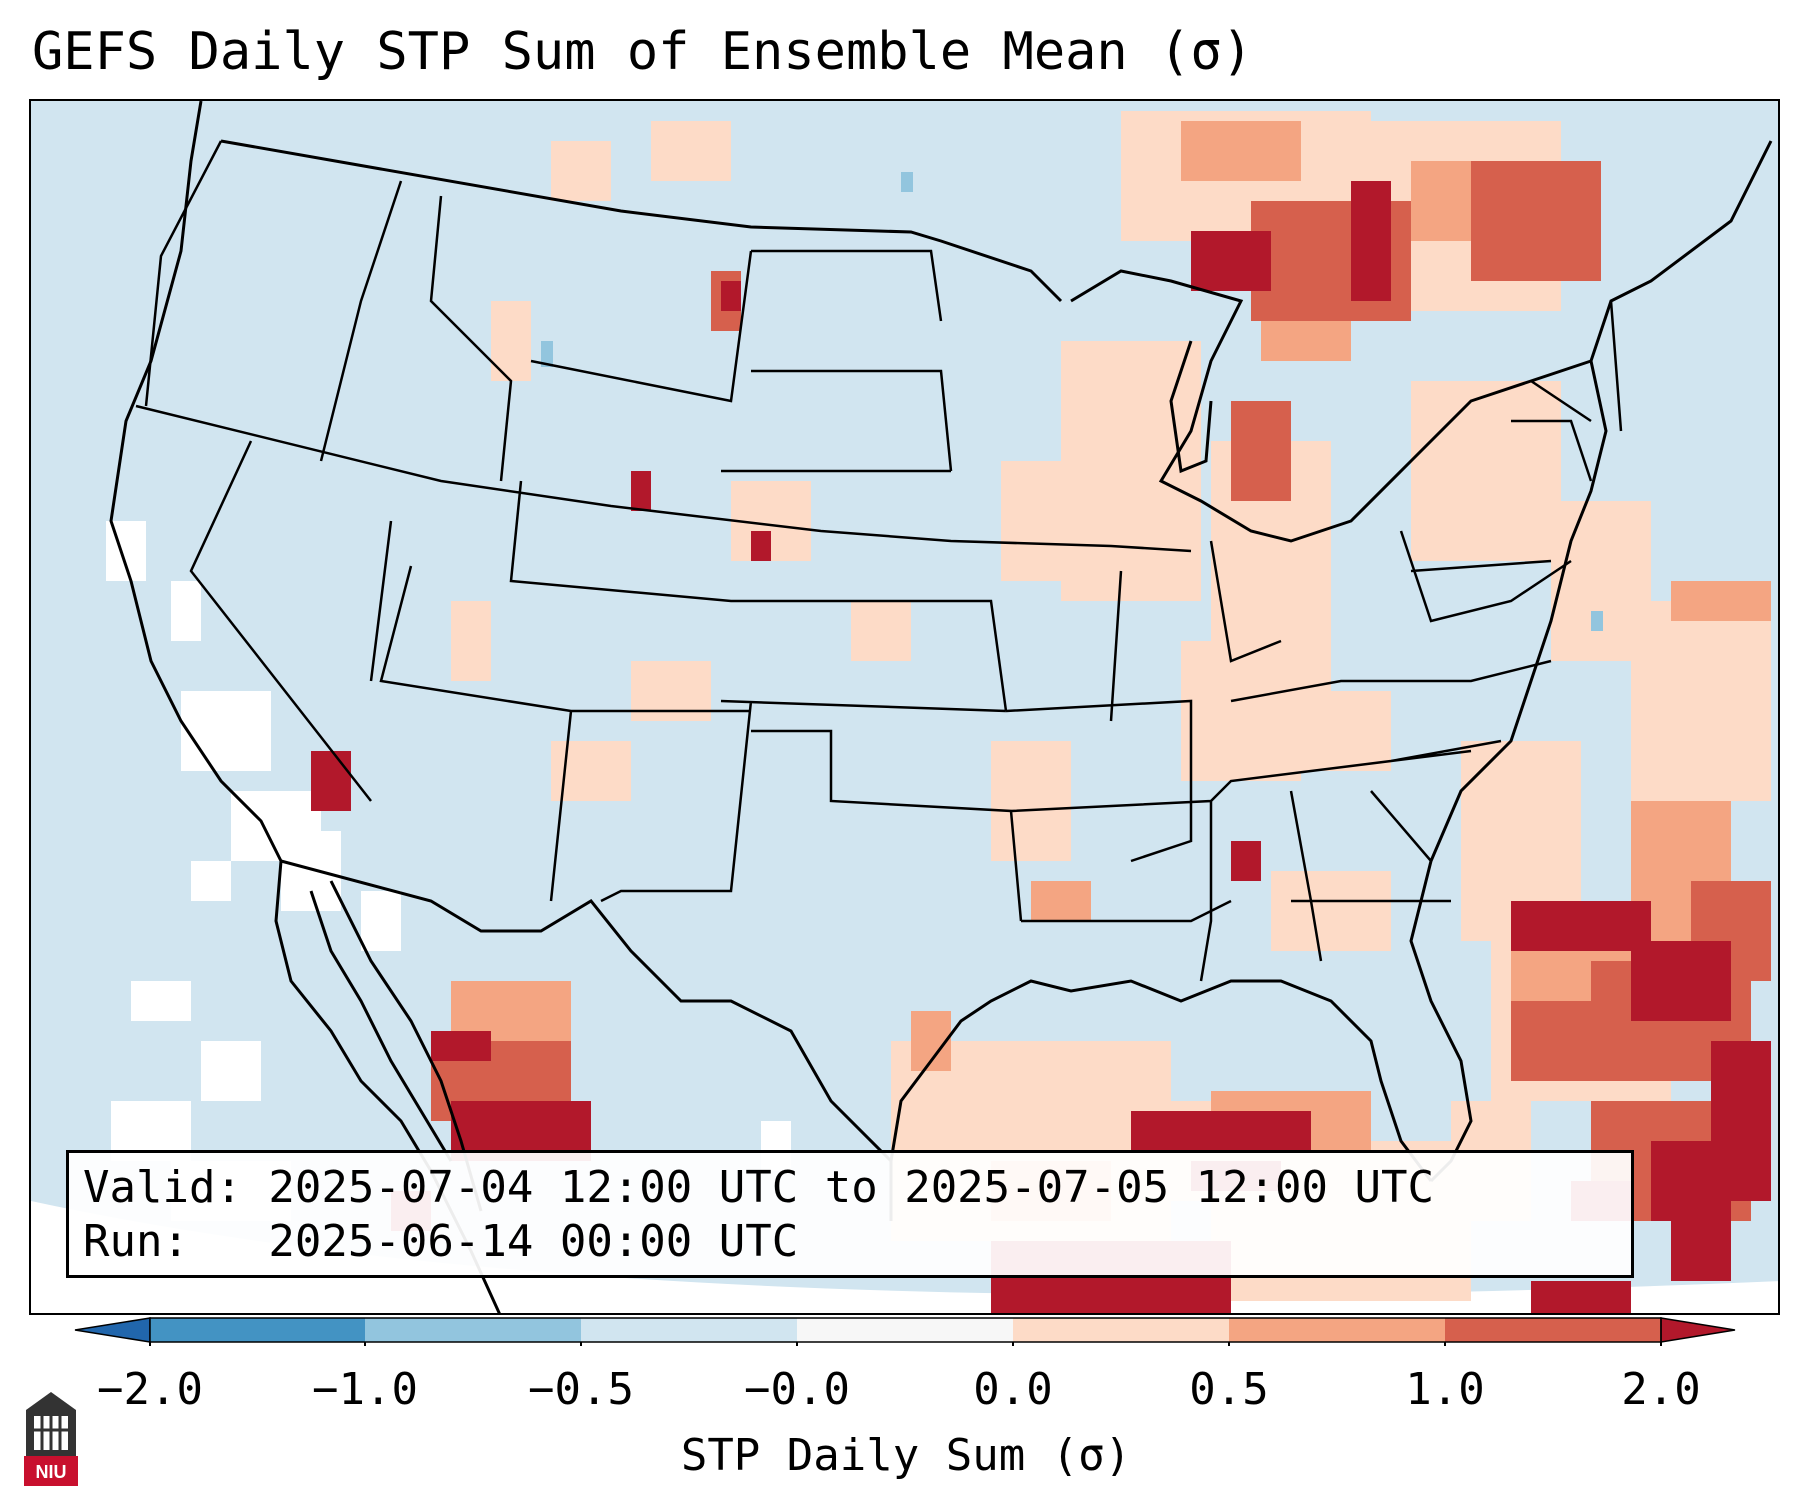 Image resolution: width=1803 pixels, height=1506 pixels. Describe the element at coordinates (1698, 1330) in the screenshot. I see `colorbar-extend-high` at that location.